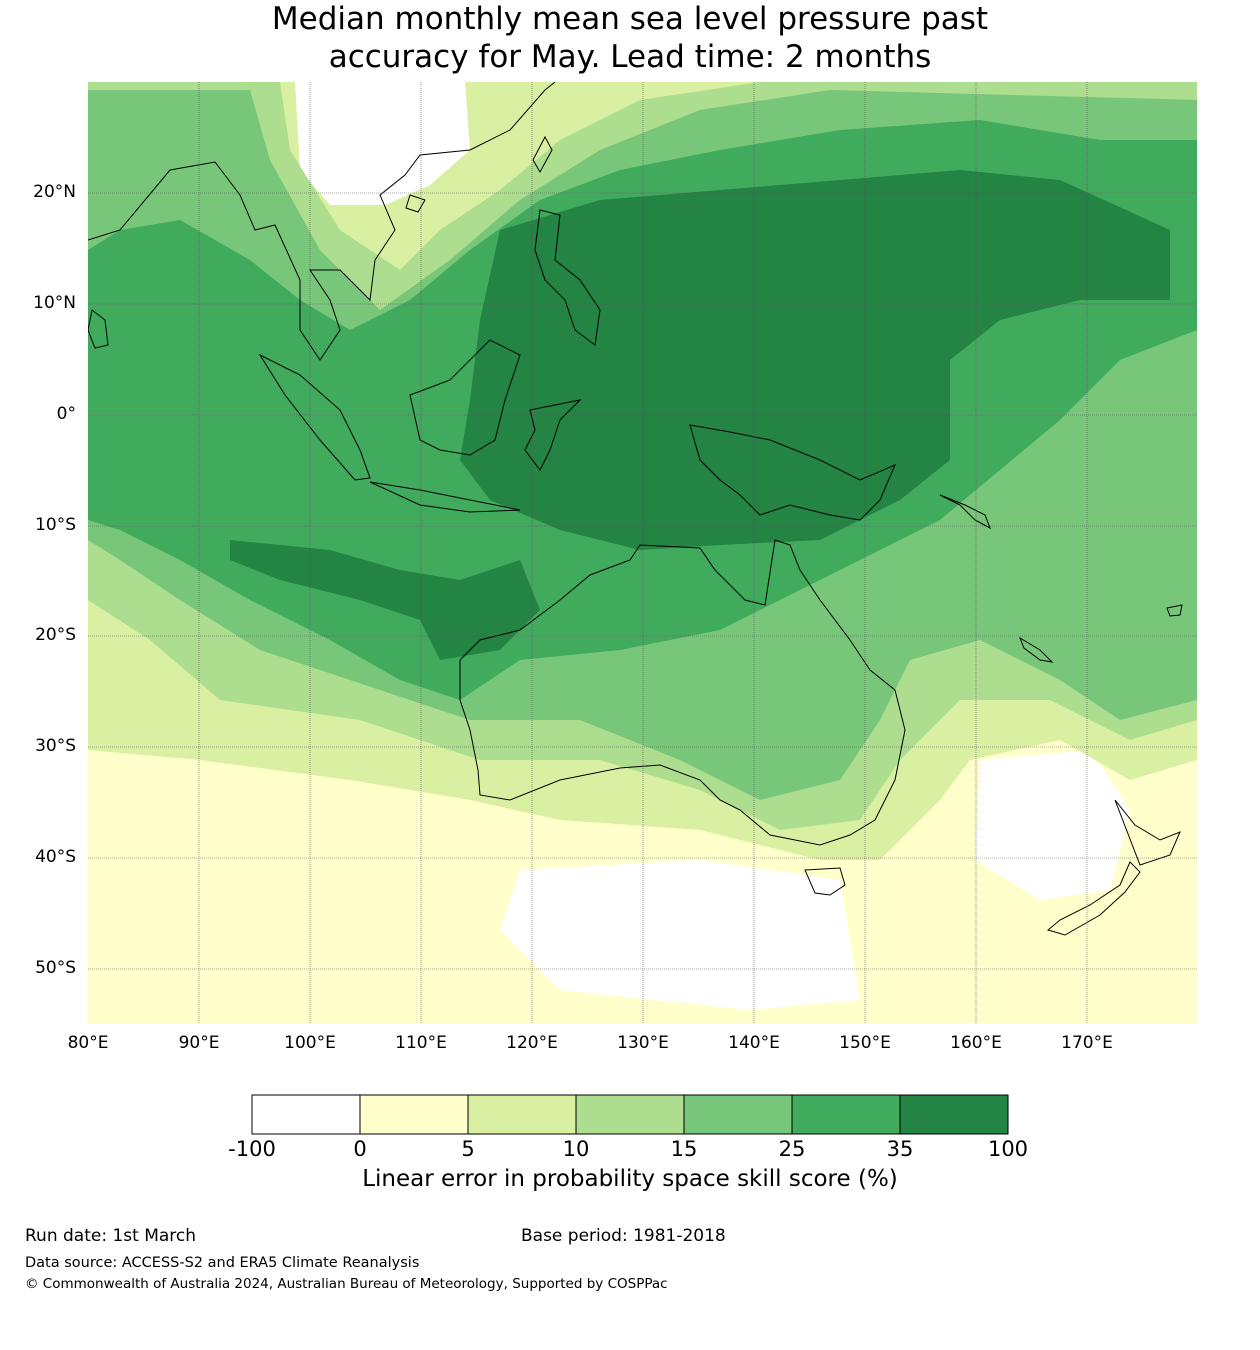 The image size is (1260, 1350). What do you see at coordinates (310, 1043) in the screenshot?
I see `lon-label-100e: 100°E` at bounding box center [310, 1043].